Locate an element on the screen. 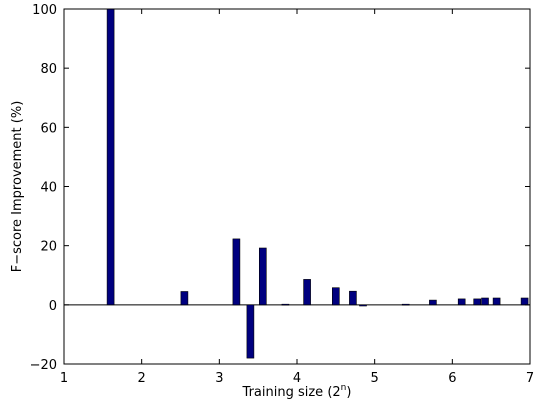  x-axis-label-end: ) is located at coordinates (348, 392).